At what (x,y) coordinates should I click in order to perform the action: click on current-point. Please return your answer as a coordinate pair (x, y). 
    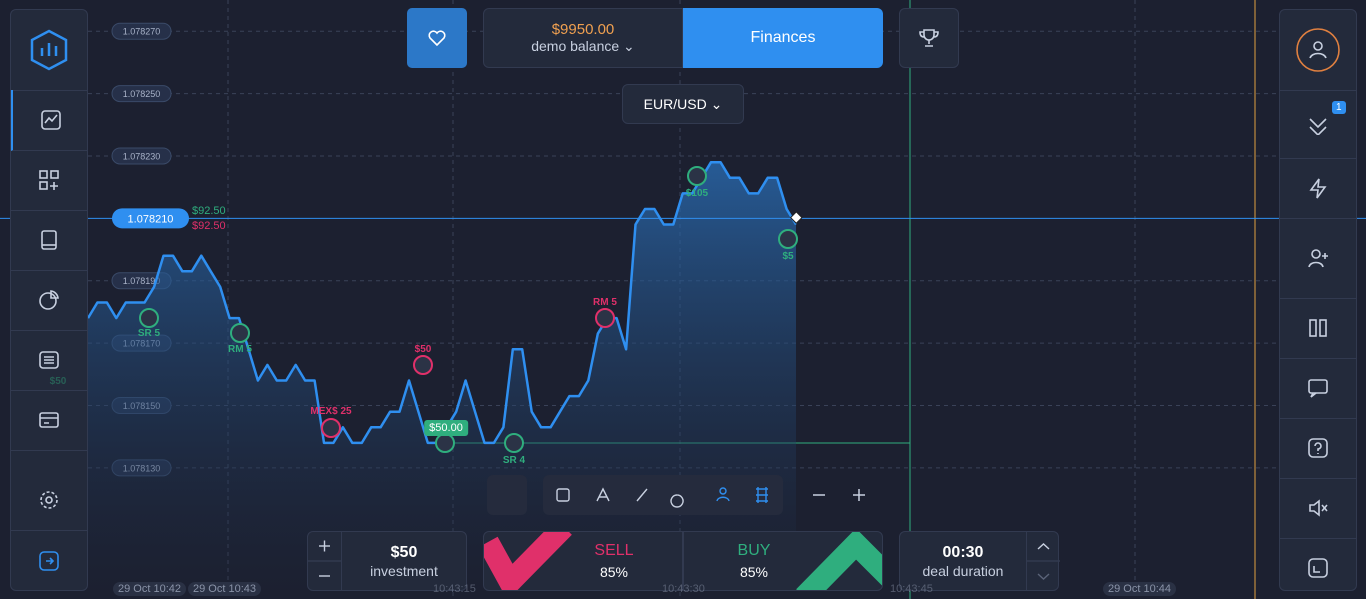
    Looking at the image, I should click on (796, 217).